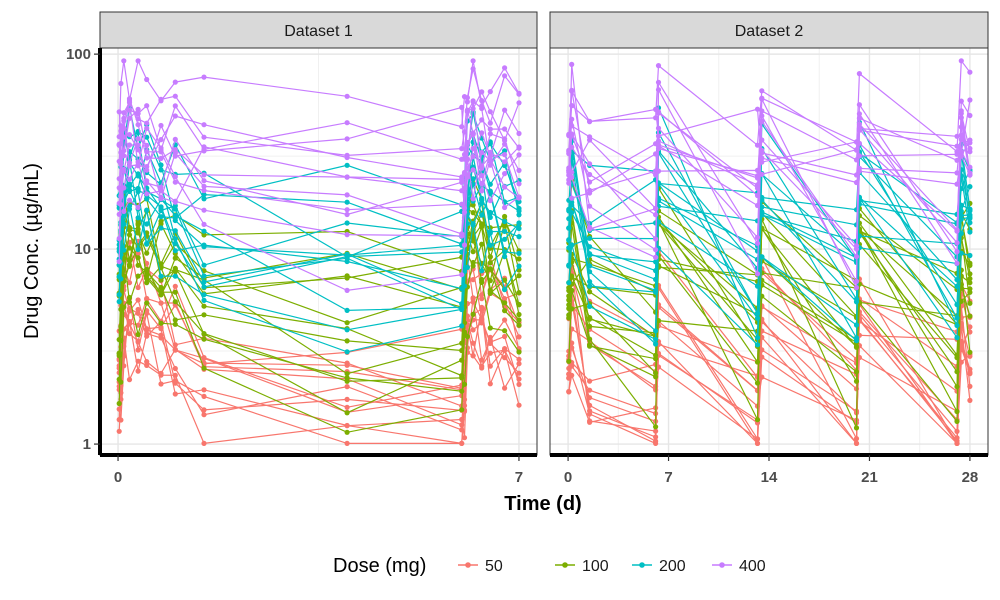  I want to click on legend-key-point, so click(468, 565).